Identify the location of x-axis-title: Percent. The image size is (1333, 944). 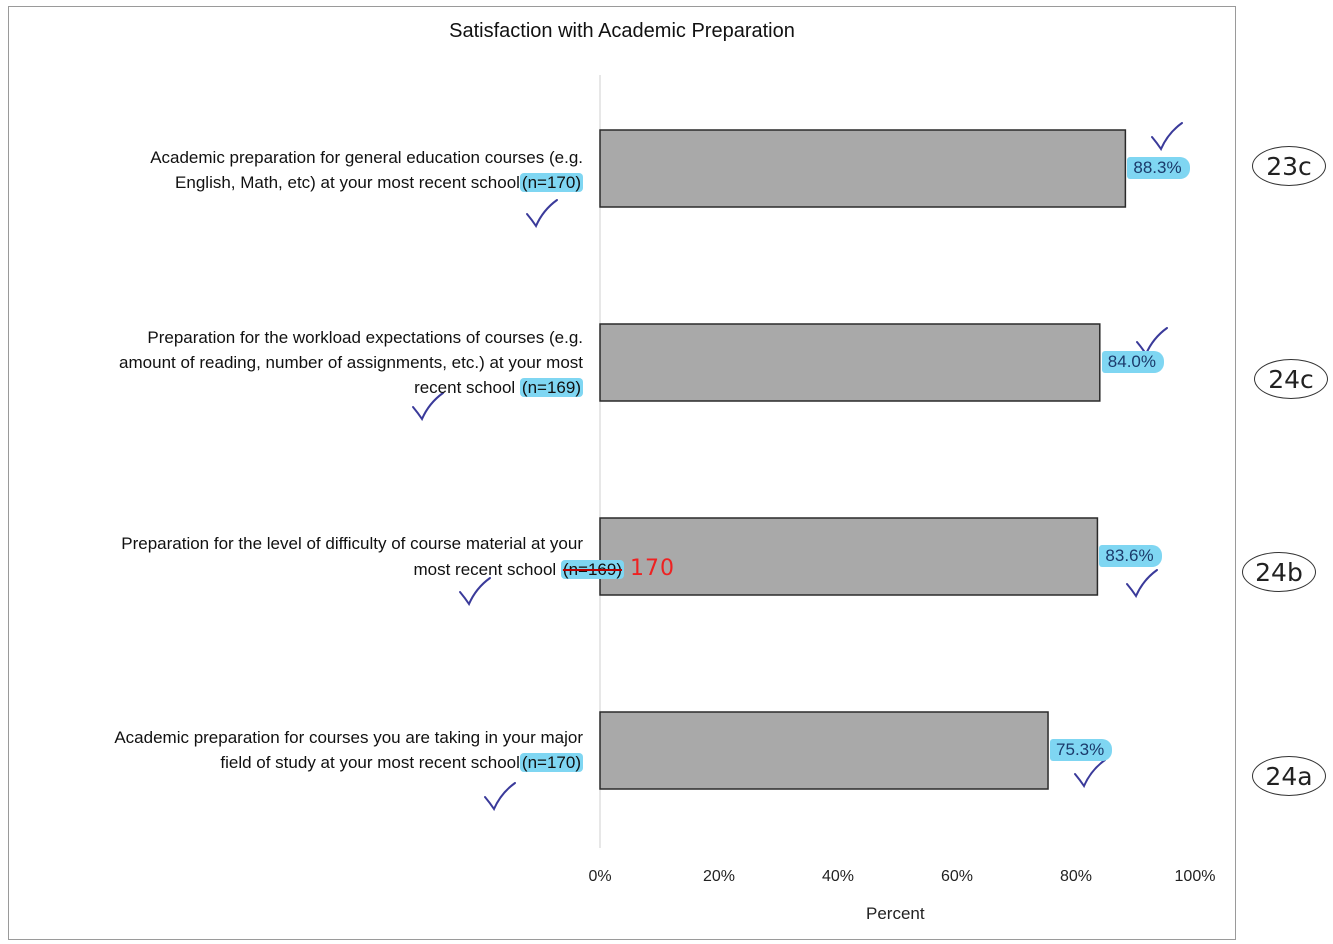
(895, 913).